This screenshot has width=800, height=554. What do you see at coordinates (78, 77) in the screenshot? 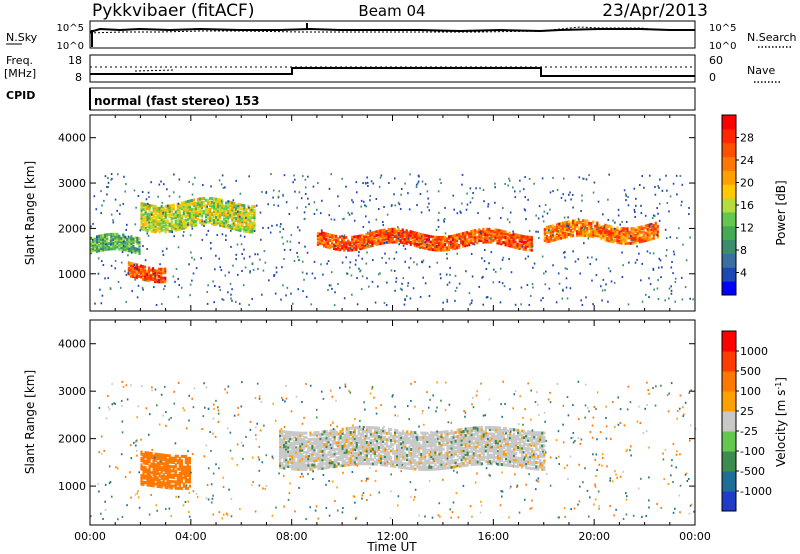
I see `freq-bottom: 8` at bounding box center [78, 77].